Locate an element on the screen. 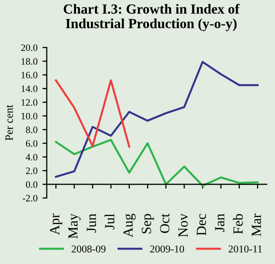 The width and height of the screenshot is (275, 264). legend-label: 2009-10 is located at coordinates (167, 249).